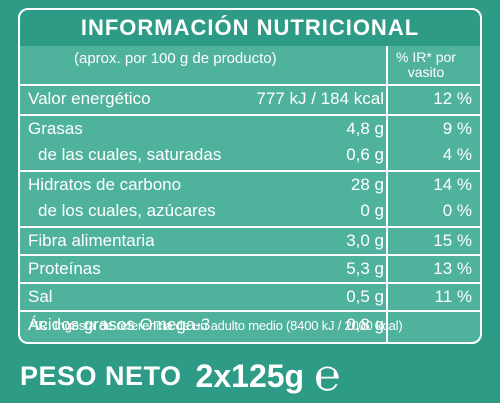 The image size is (500, 403). Describe the element at coordinates (426, 72) in the screenshot. I see `ir-header-line2: vasito` at that location.